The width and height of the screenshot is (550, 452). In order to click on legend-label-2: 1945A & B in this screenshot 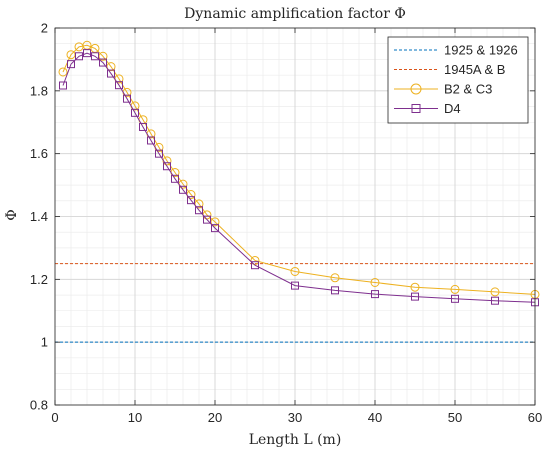, I will do `click(474, 69)`.